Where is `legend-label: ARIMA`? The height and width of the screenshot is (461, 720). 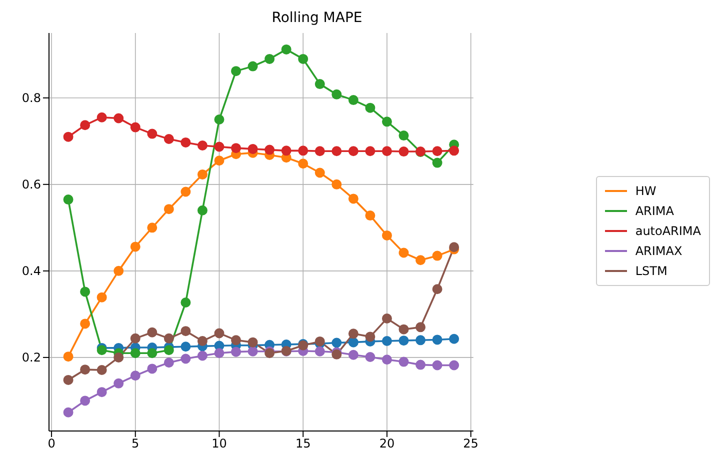
legend-label: ARIMA is located at coordinates (654, 211).